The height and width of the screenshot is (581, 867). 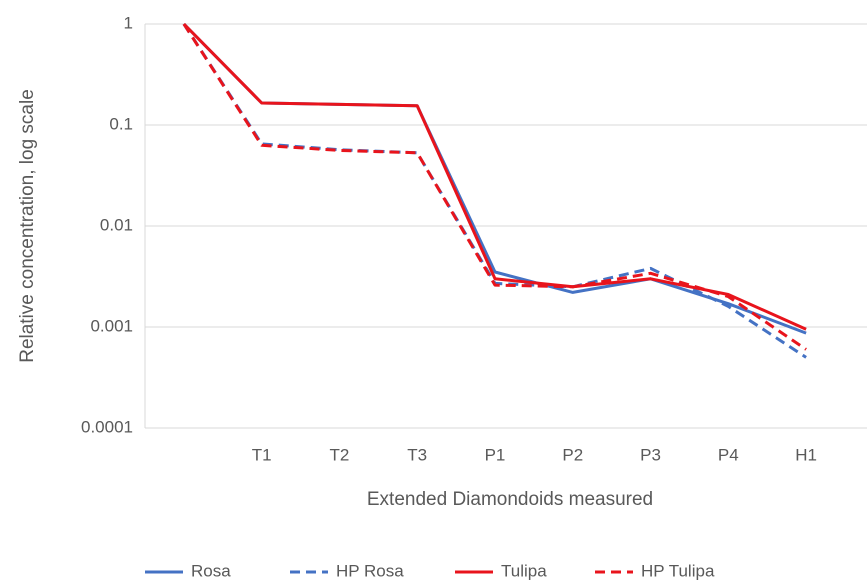 I want to click on x-tick-label: T2, so click(x=340, y=454).